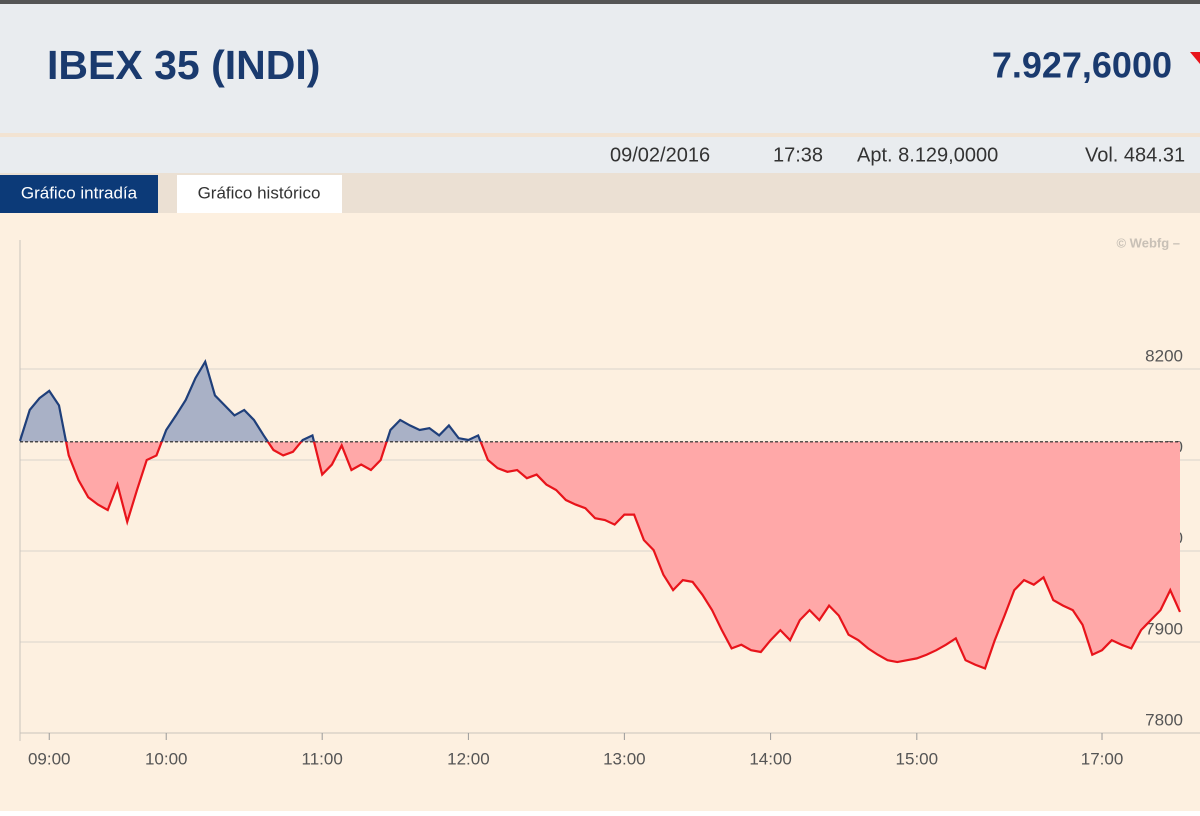 The height and width of the screenshot is (816, 1200). What do you see at coordinates (1102, 758) in the screenshot?
I see `x-tick-label: 17:00` at bounding box center [1102, 758].